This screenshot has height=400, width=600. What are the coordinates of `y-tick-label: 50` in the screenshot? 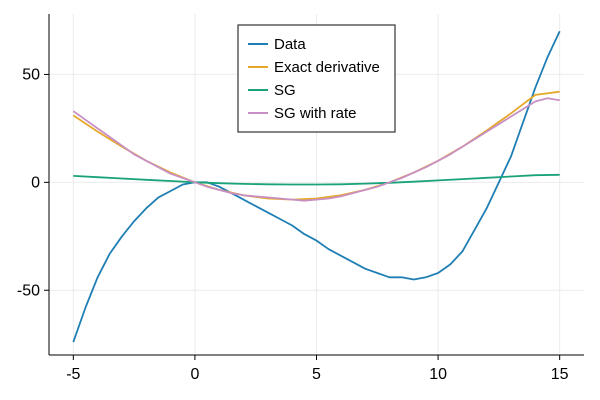 It's located at (31, 74).